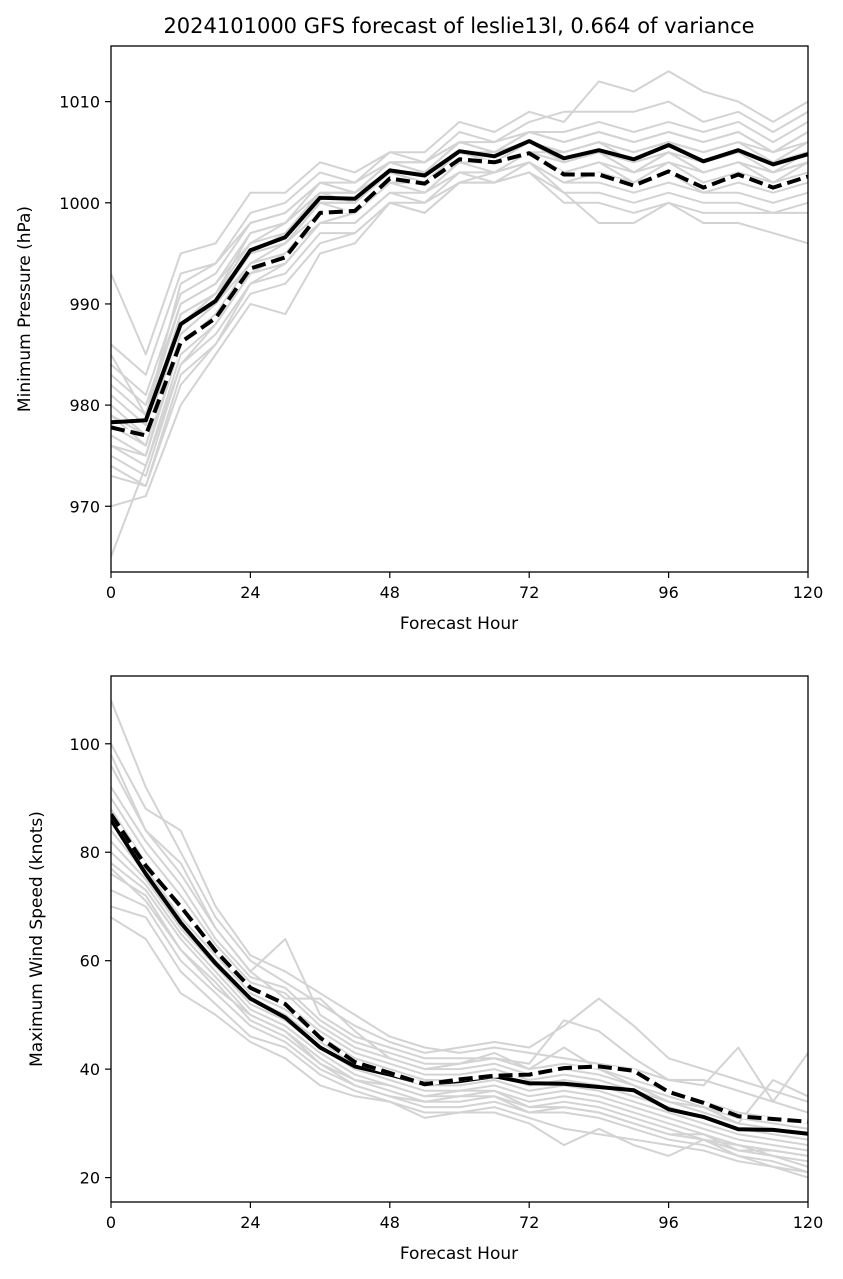 The image size is (843, 1279). What do you see at coordinates (90, 1069) in the screenshot?
I see `wind-y-tick-label: 40` at bounding box center [90, 1069].